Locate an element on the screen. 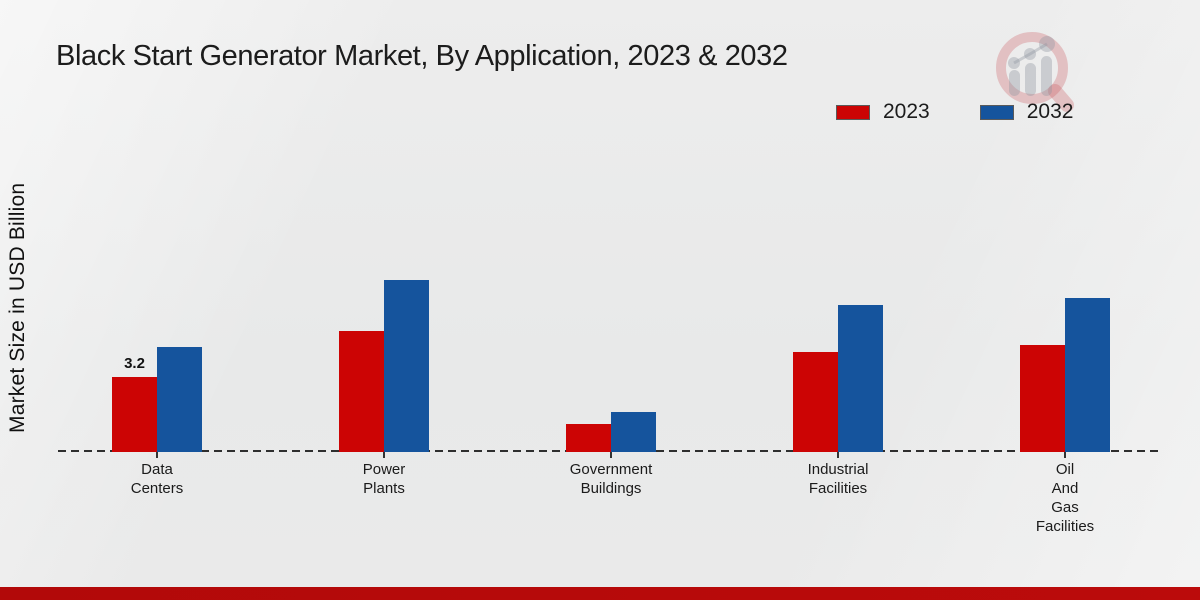  x-axis-category-label: Power Plants is located at coordinates (384, 479).